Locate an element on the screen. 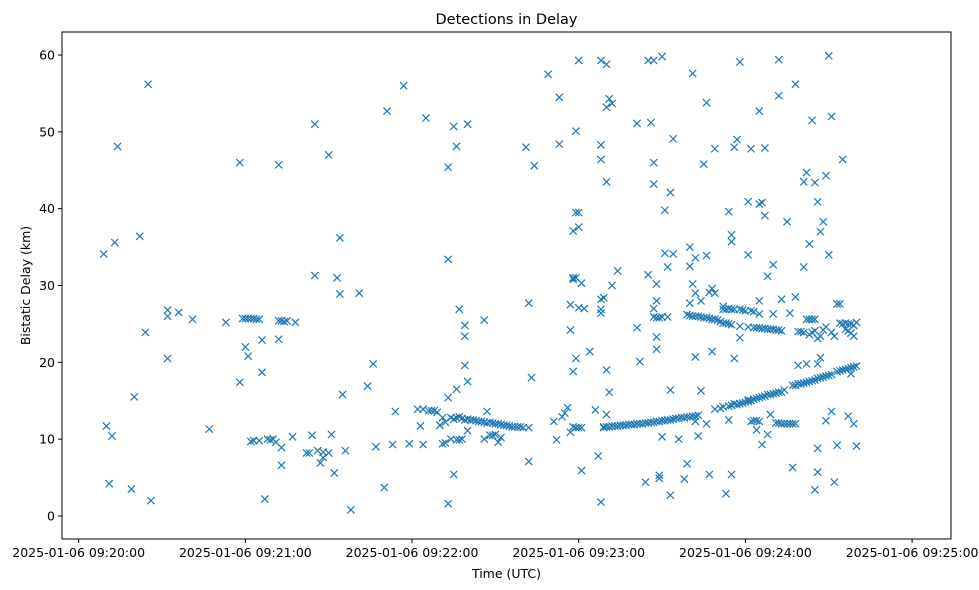  y-axis-ticks: 0 10 20 30 40 50 60 is located at coordinates (50, 285).